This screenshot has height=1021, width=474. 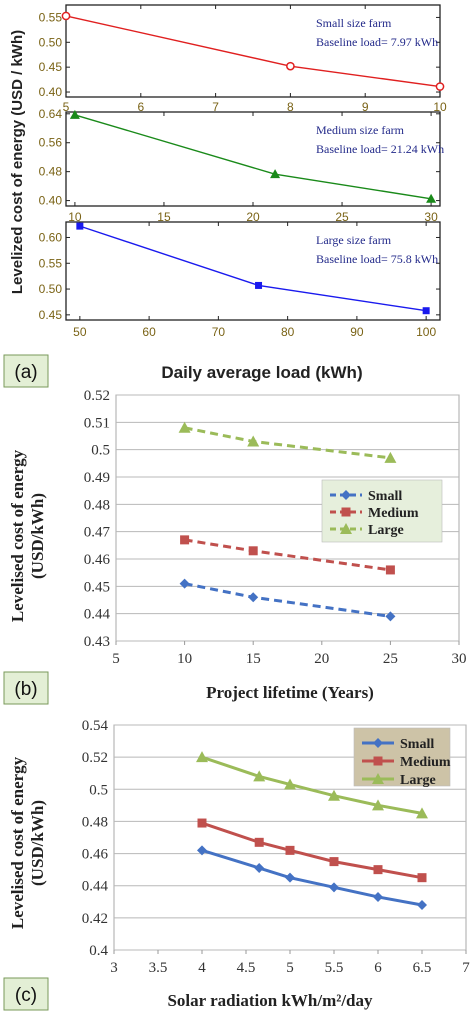 What do you see at coordinates (418, 780) in the screenshot?
I see `legend-label: Large` at bounding box center [418, 780].